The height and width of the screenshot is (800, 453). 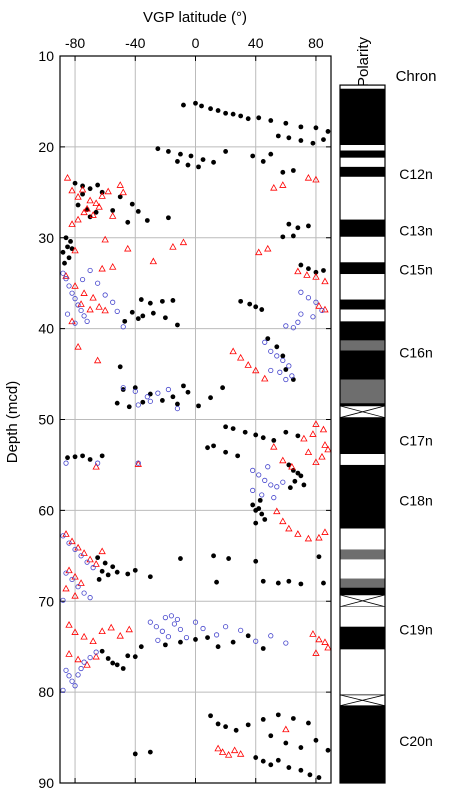 What do you see at coordinates (415, 270) in the screenshot?
I see `chron-label: C15n` at bounding box center [415, 270].